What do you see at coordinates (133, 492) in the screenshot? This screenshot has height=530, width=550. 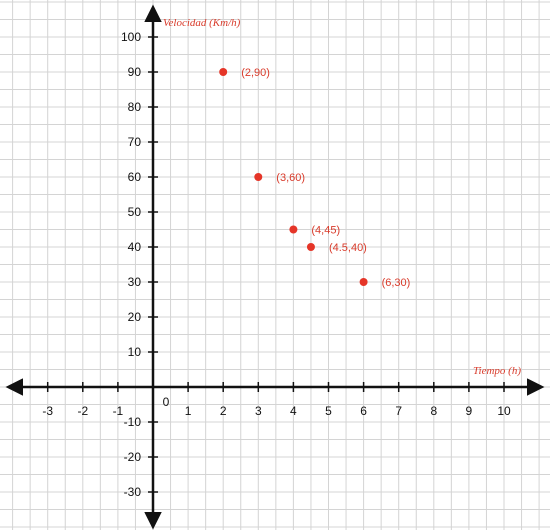 I see `y-tick-label: -30` at bounding box center [133, 492].